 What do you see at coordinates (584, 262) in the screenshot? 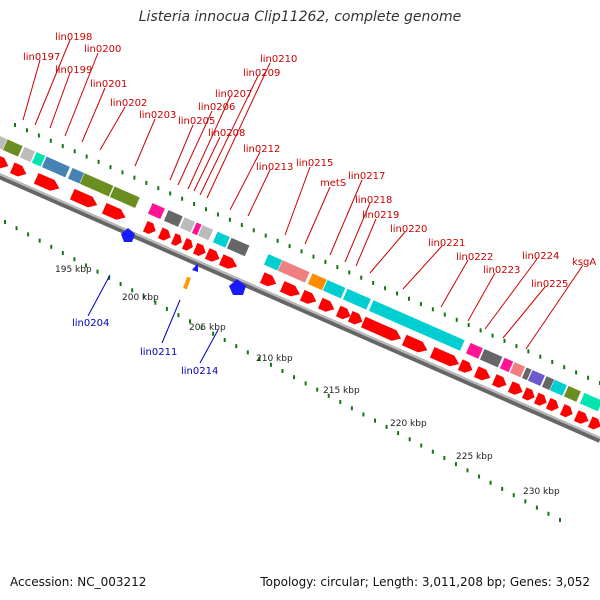
I see `gene-label-ksgA: ksgA` at bounding box center [584, 262].